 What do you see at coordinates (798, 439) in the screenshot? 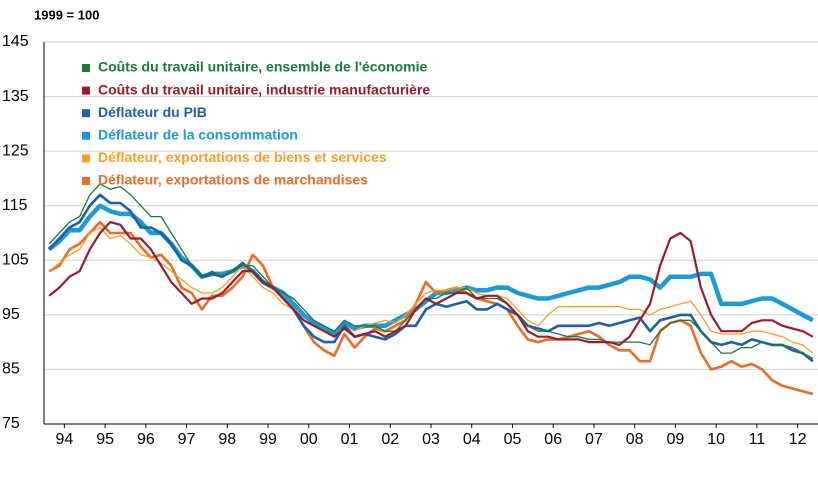
I see `x-tick-label: 12` at bounding box center [798, 439].